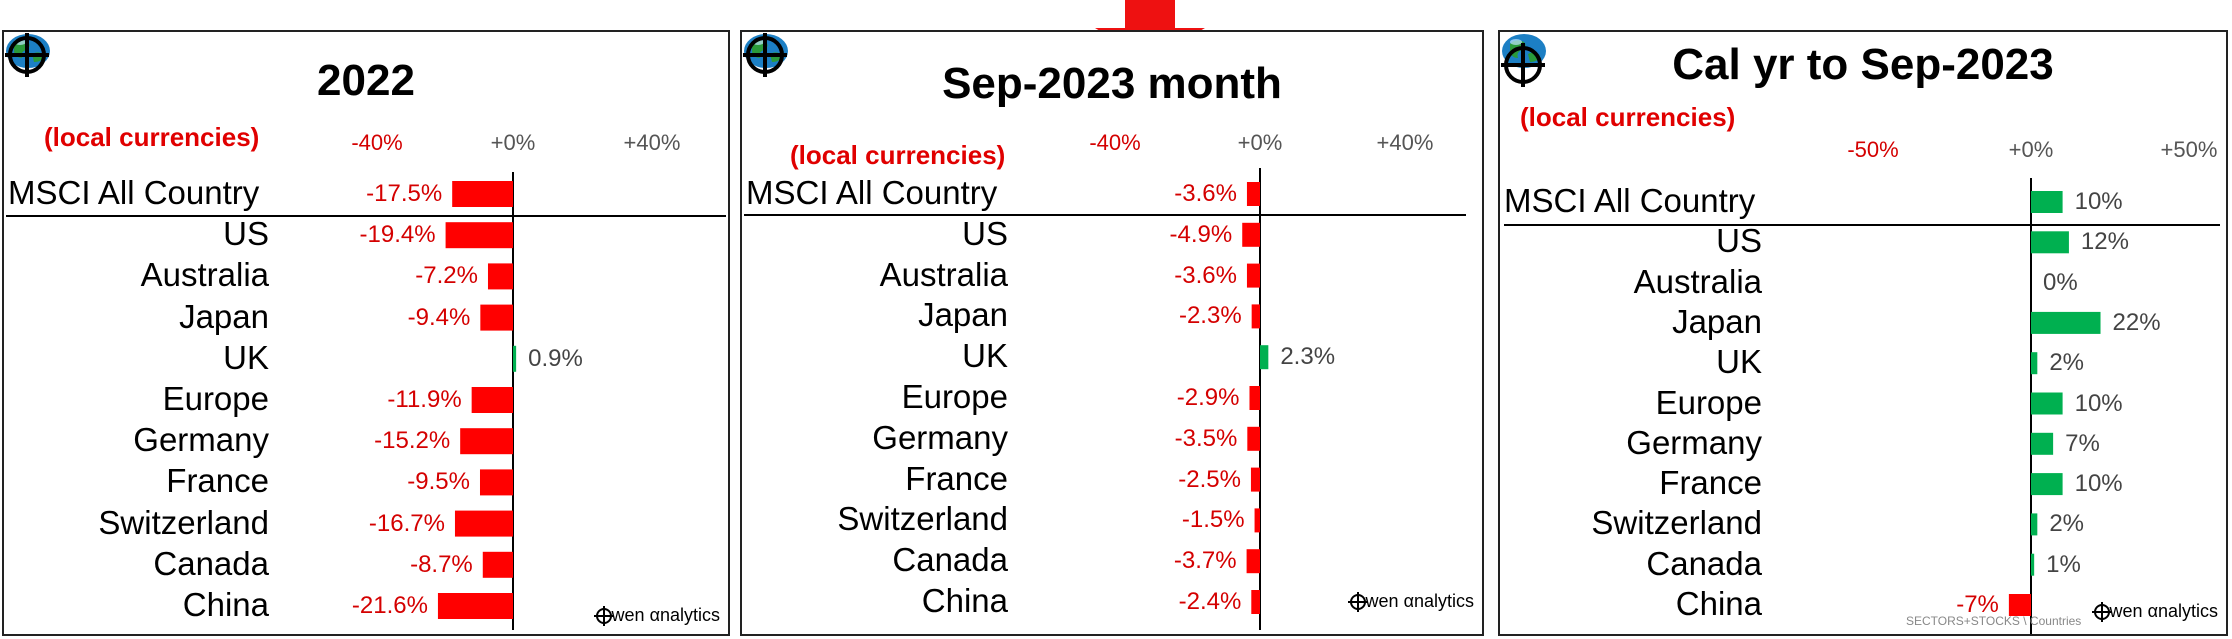  What do you see at coordinates (1694, 442) in the screenshot?
I see `category-label: Germany` at bounding box center [1694, 442].